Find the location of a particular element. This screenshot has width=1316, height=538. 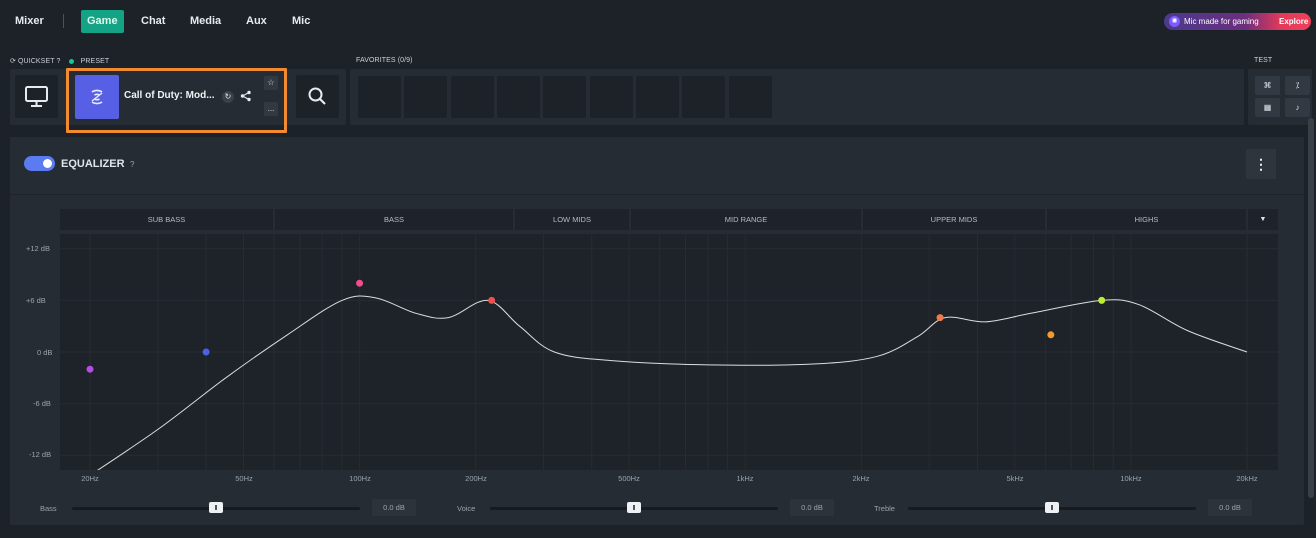

film-icon: ▦ is located at coordinates (1267, 107).